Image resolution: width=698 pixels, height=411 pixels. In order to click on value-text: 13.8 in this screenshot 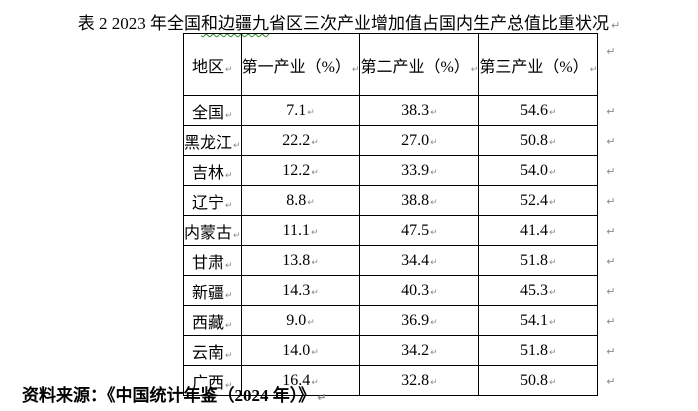, I will do `click(296, 260)`.